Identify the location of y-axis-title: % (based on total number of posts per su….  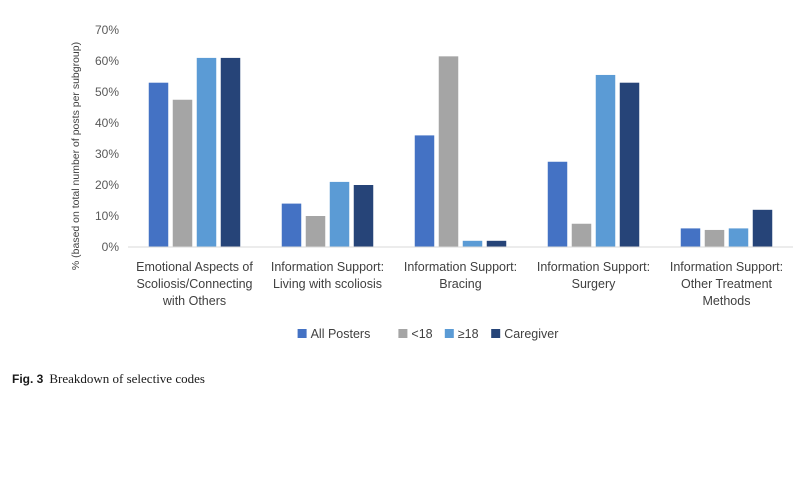
(76, 156).